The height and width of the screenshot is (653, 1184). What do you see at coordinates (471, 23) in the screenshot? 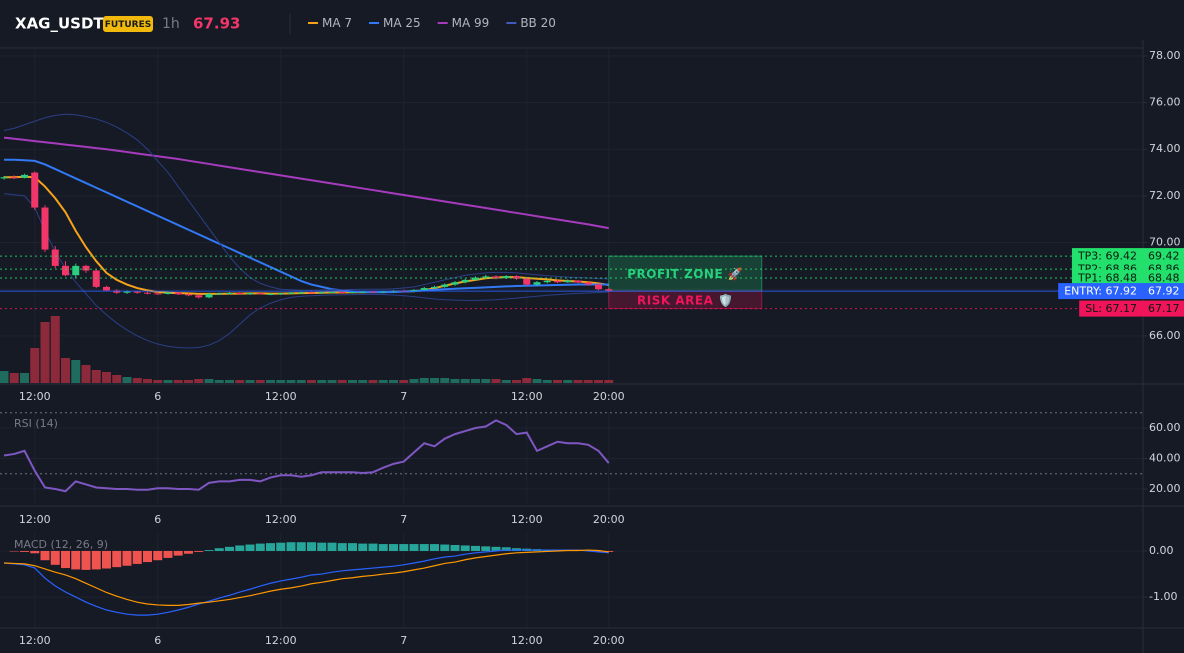
I see `legend-label: MA 99` at bounding box center [471, 23].